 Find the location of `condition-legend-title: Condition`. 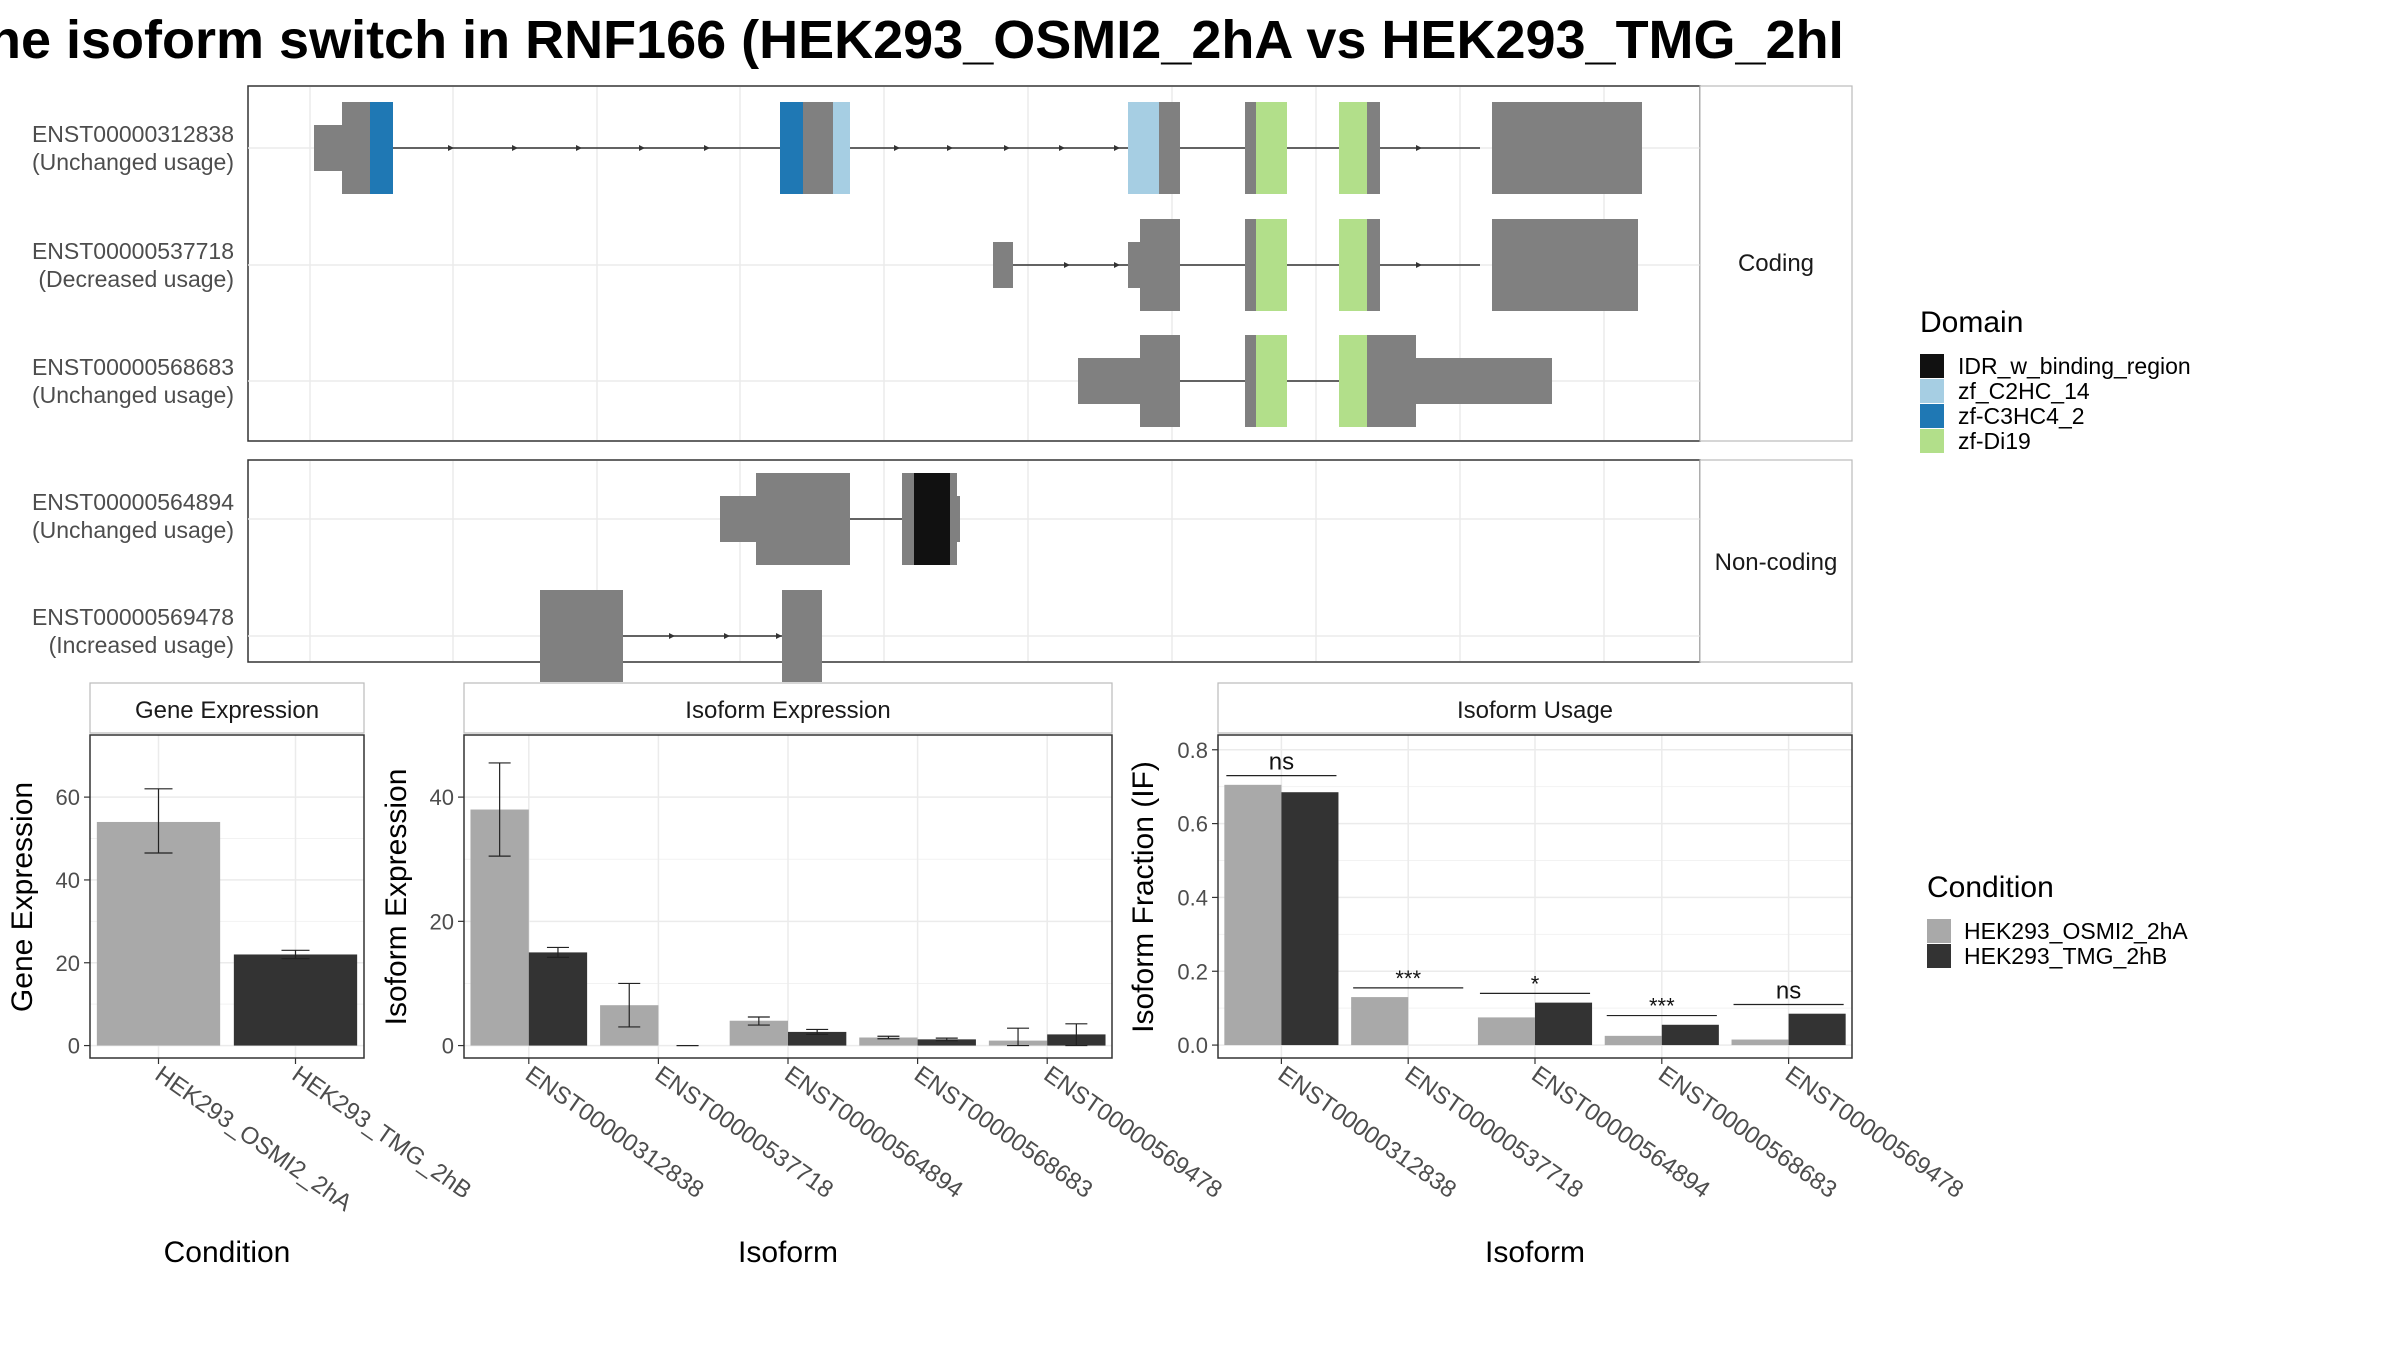

condition-legend-title: Condition is located at coordinates (1990, 887).